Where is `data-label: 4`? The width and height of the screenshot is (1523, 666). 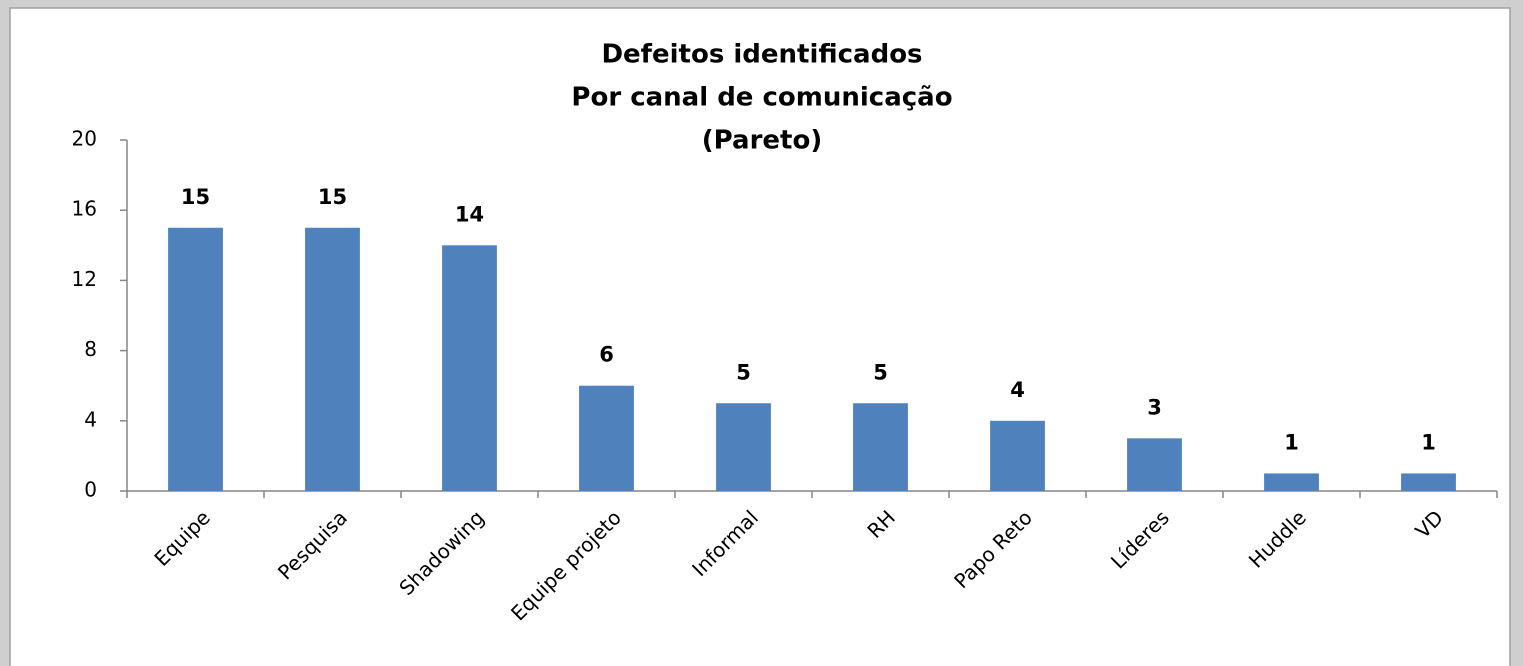
data-label: 4 is located at coordinates (1017, 390).